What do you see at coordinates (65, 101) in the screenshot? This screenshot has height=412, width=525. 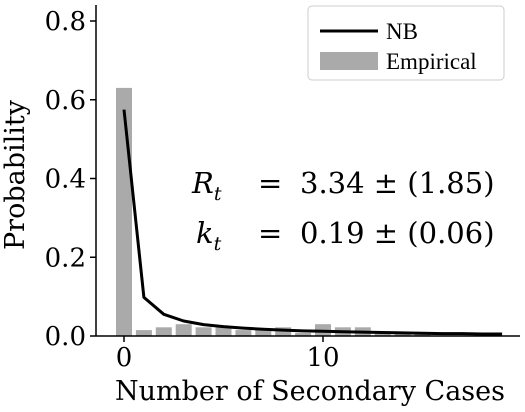 I see `y-tick-label: 0.6` at bounding box center [65, 101].